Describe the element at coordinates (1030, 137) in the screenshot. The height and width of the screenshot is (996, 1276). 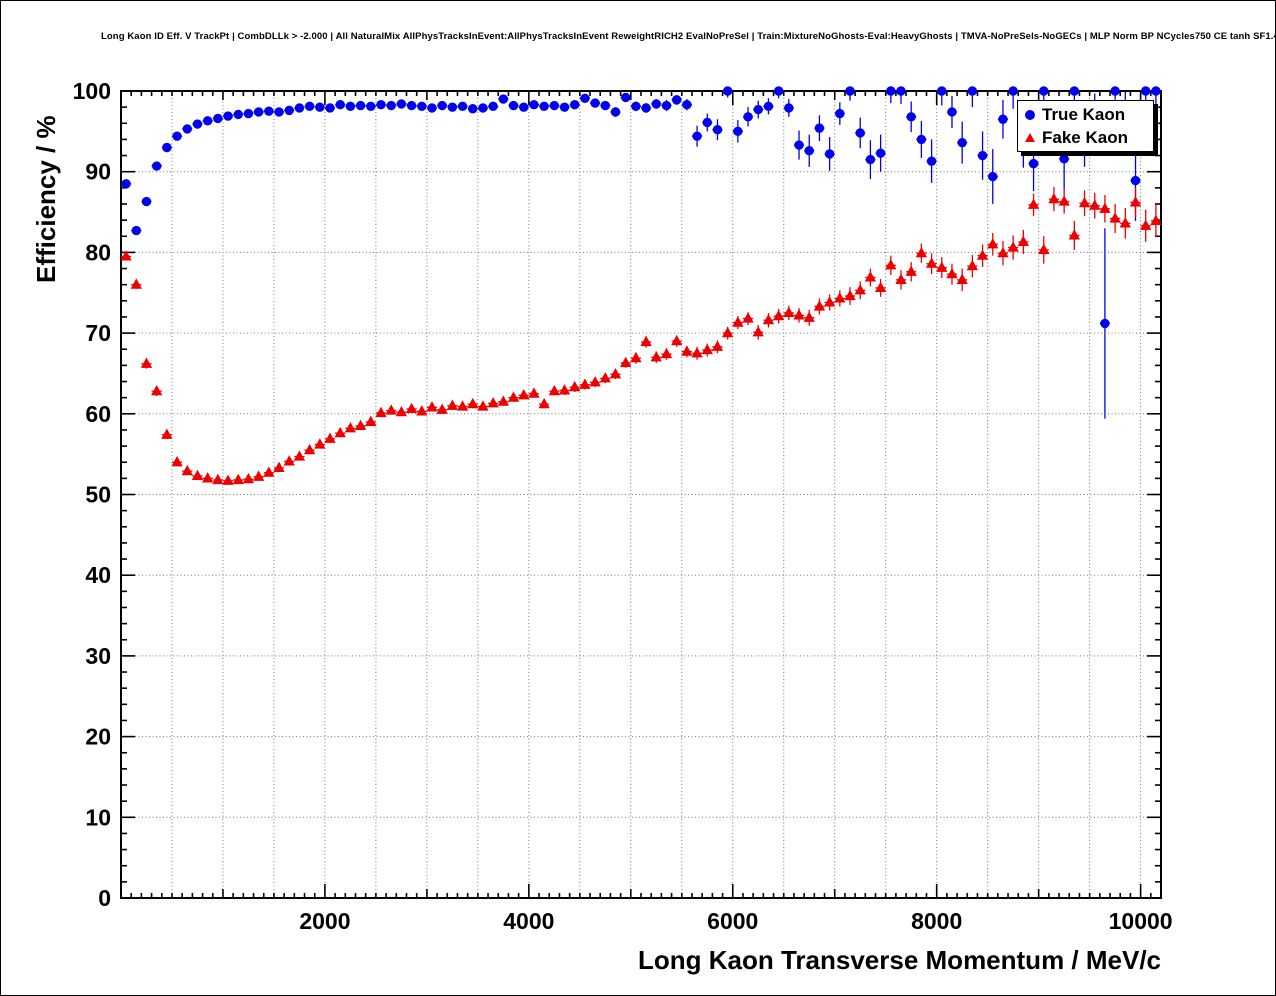
I see `fake-kaon-marker-icon` at that location.